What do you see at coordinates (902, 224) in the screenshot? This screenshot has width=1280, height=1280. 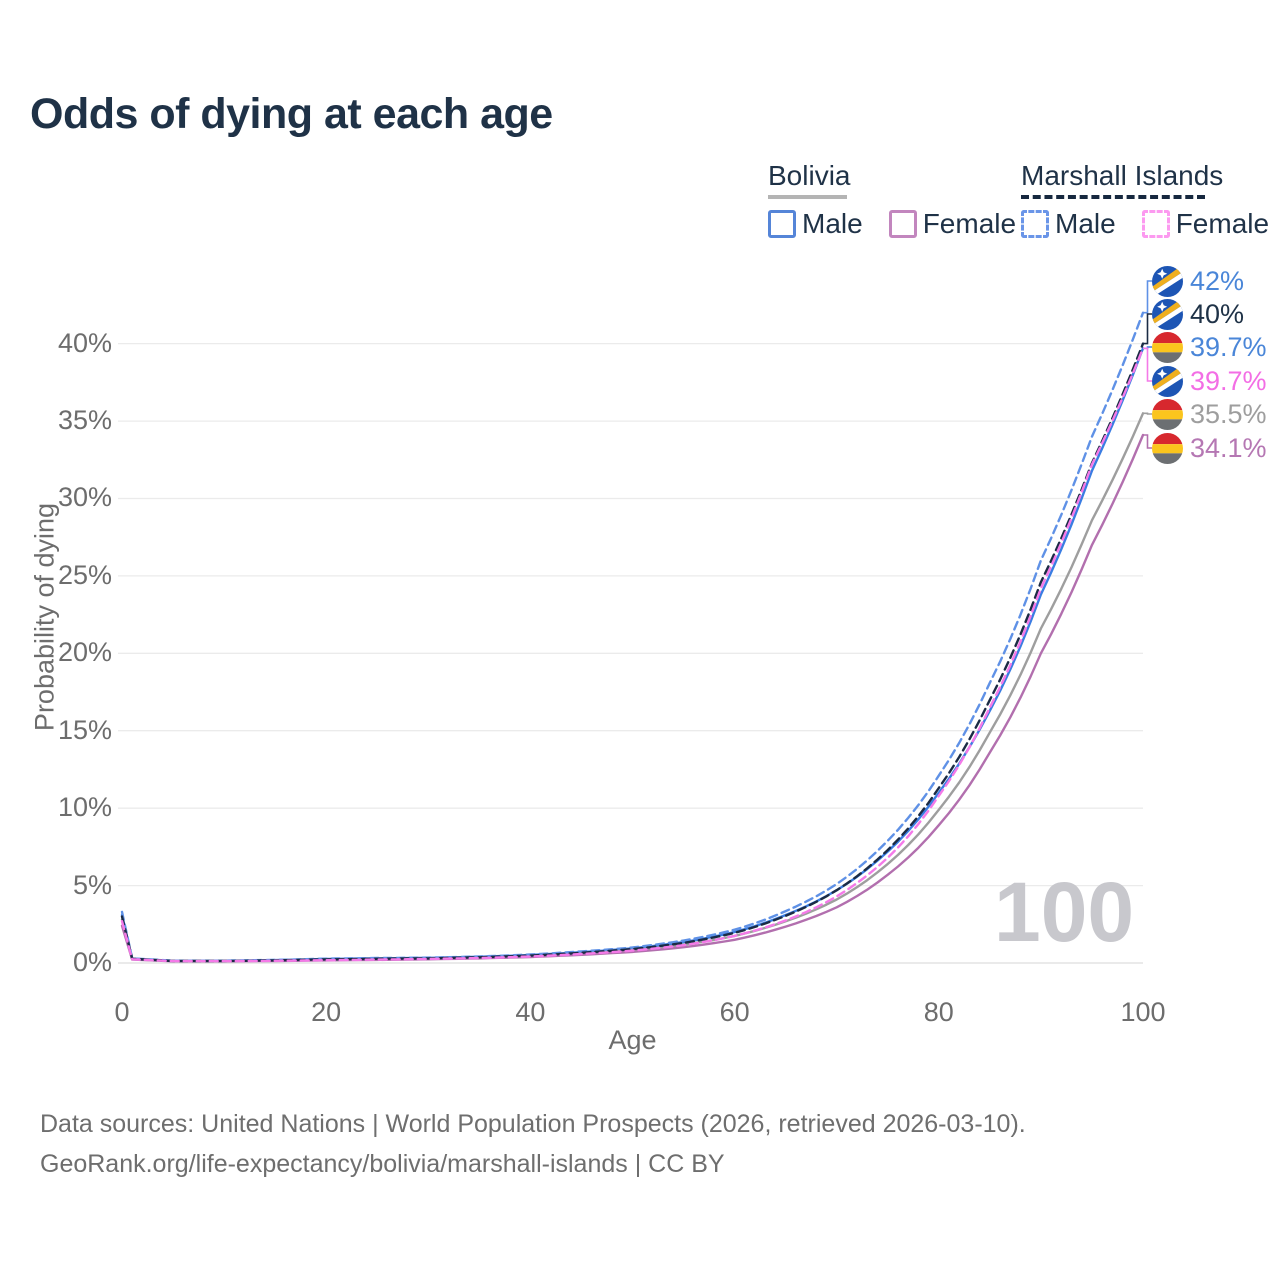 I see `legend-swatch-bolivia-female` at bounding box center [902, 224].